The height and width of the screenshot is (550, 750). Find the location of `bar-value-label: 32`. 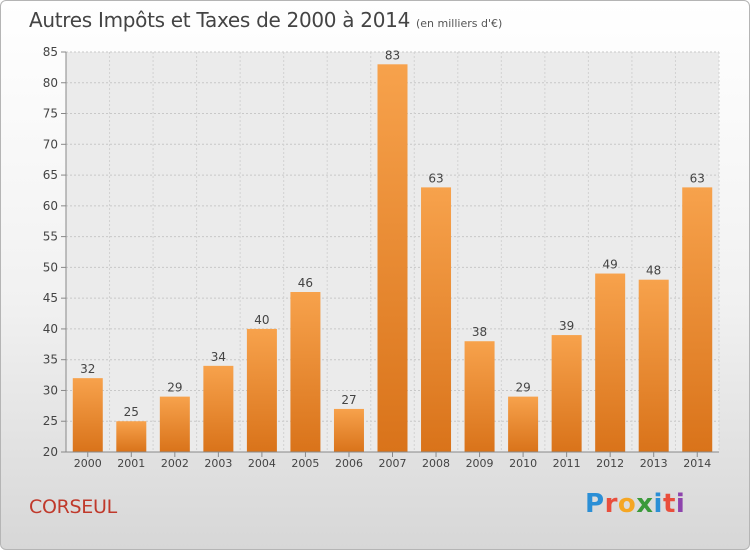

bar-value-label: 32 is located at coordinates (87, 369).